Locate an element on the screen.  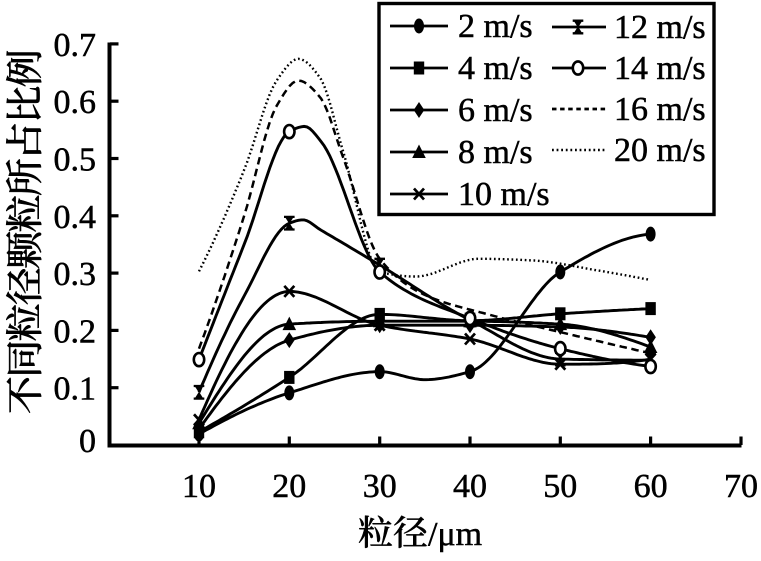
svg-text: 10 is located at coordinates (199, 486).